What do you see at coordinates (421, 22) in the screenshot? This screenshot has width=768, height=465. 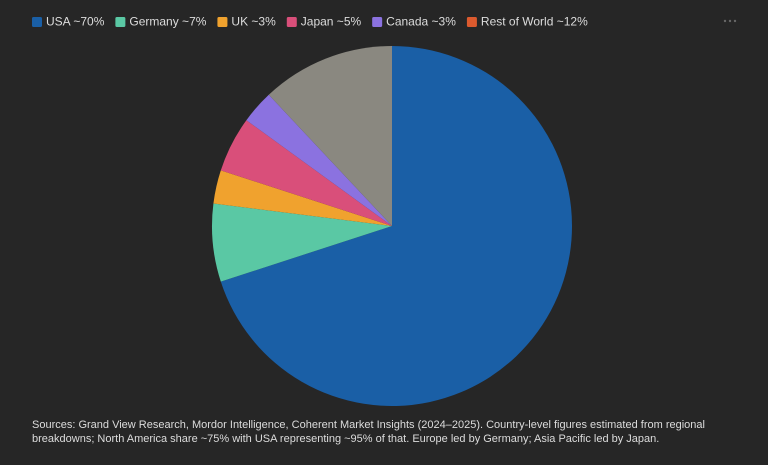 I see `legend-label: Canada ~3%` at bounding box center [421, 22].